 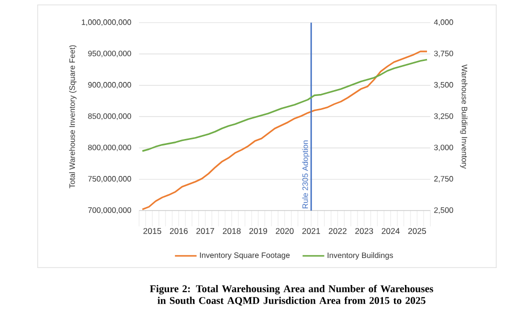 I want to click on x-tick-label: 2015, so click(x=152, y=231).